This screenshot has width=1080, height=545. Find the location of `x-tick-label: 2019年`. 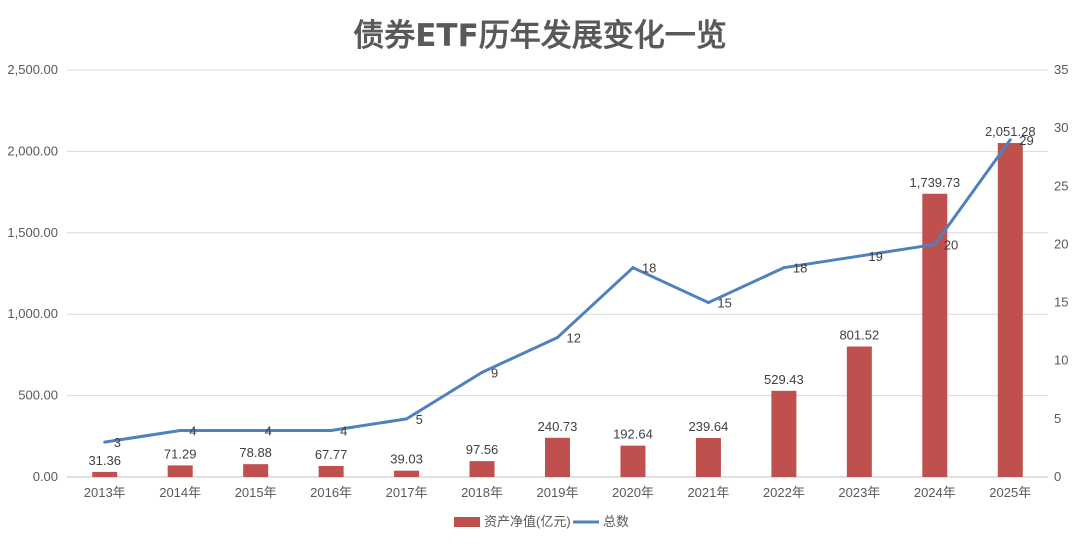

x-tick-label: 2019年 is located at coordinates (558, 492).